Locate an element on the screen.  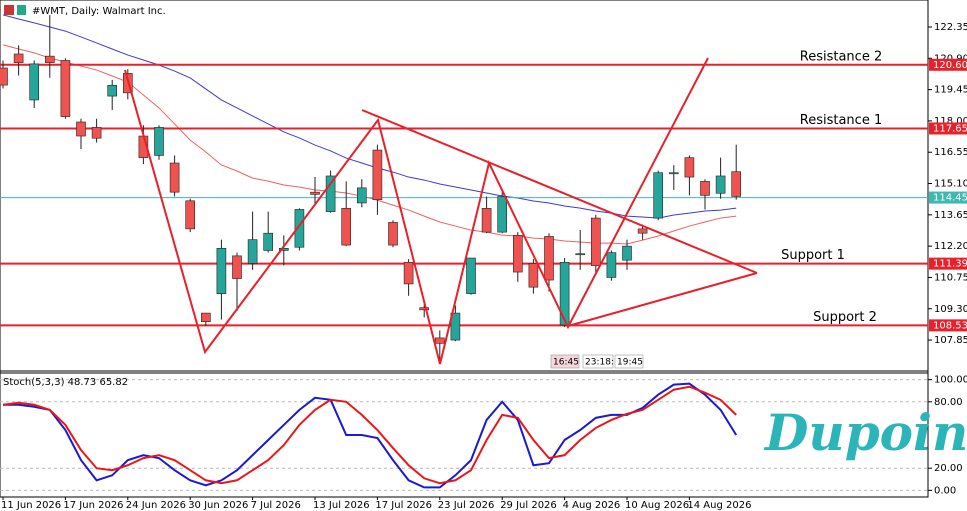
price-badge-label: 114.45 is located at coordinates (950, 198).